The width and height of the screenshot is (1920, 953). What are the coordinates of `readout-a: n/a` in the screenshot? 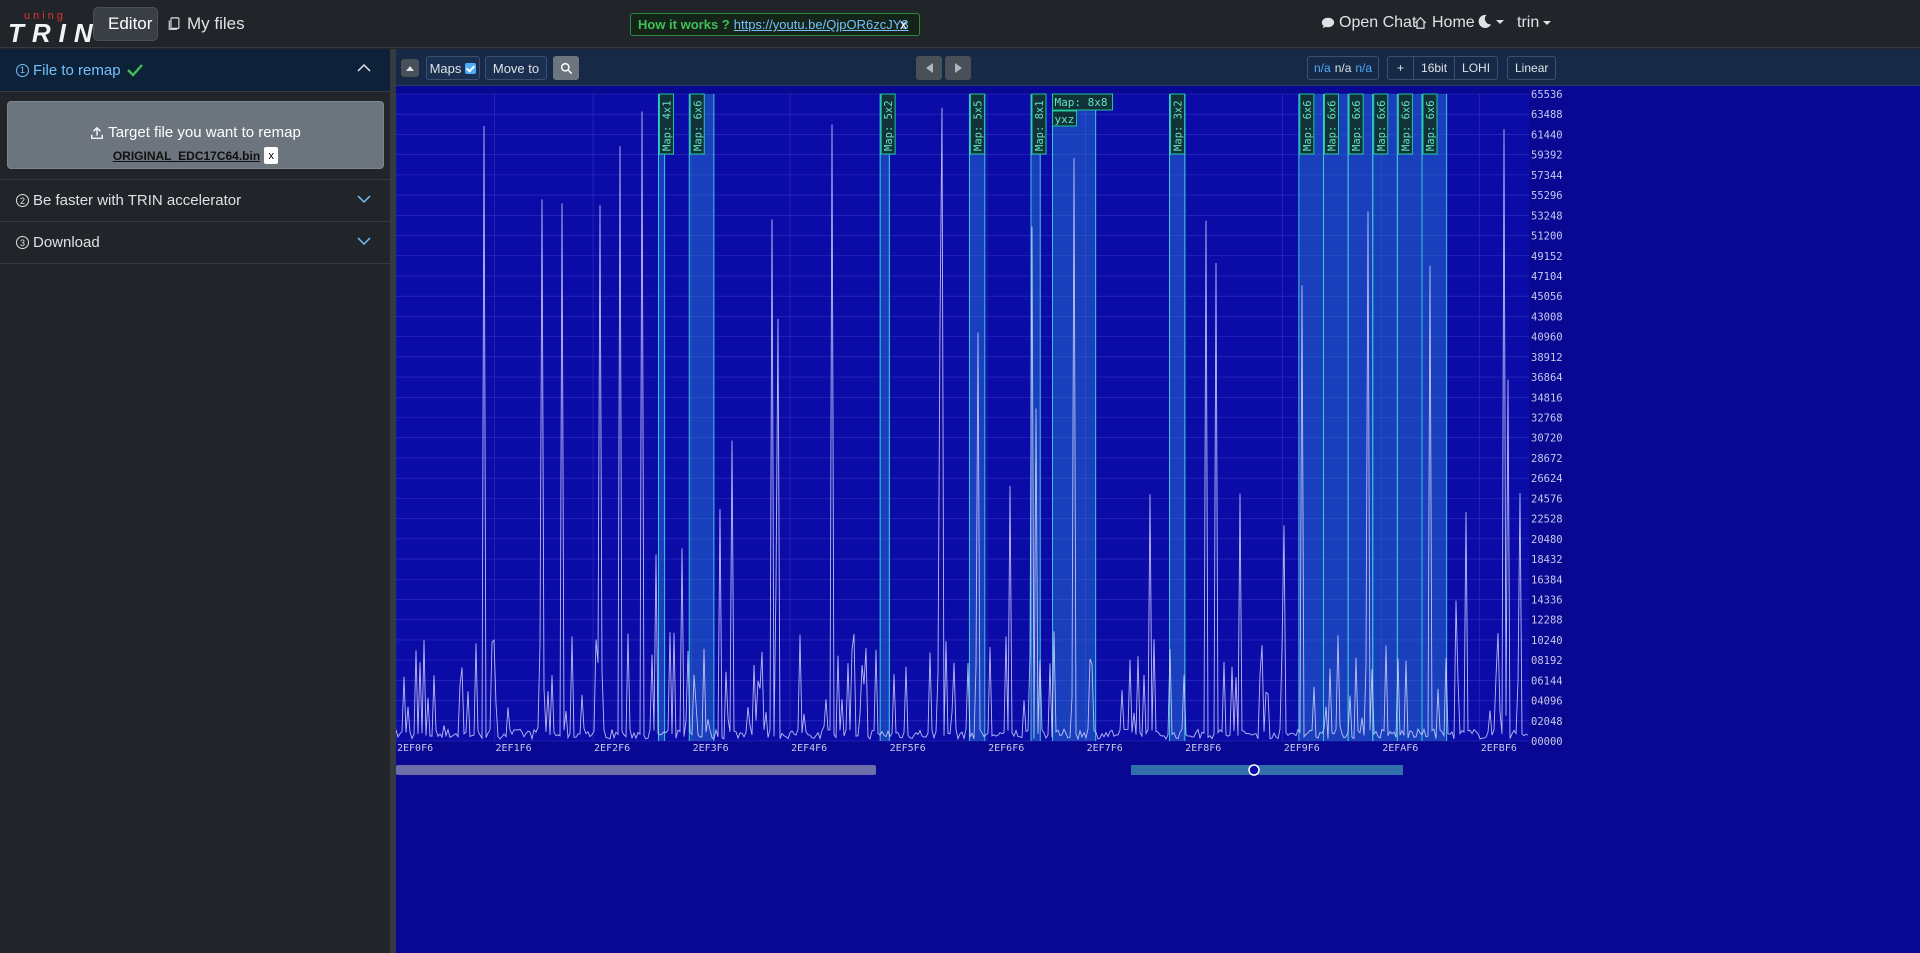 It's located at (1322, 68).